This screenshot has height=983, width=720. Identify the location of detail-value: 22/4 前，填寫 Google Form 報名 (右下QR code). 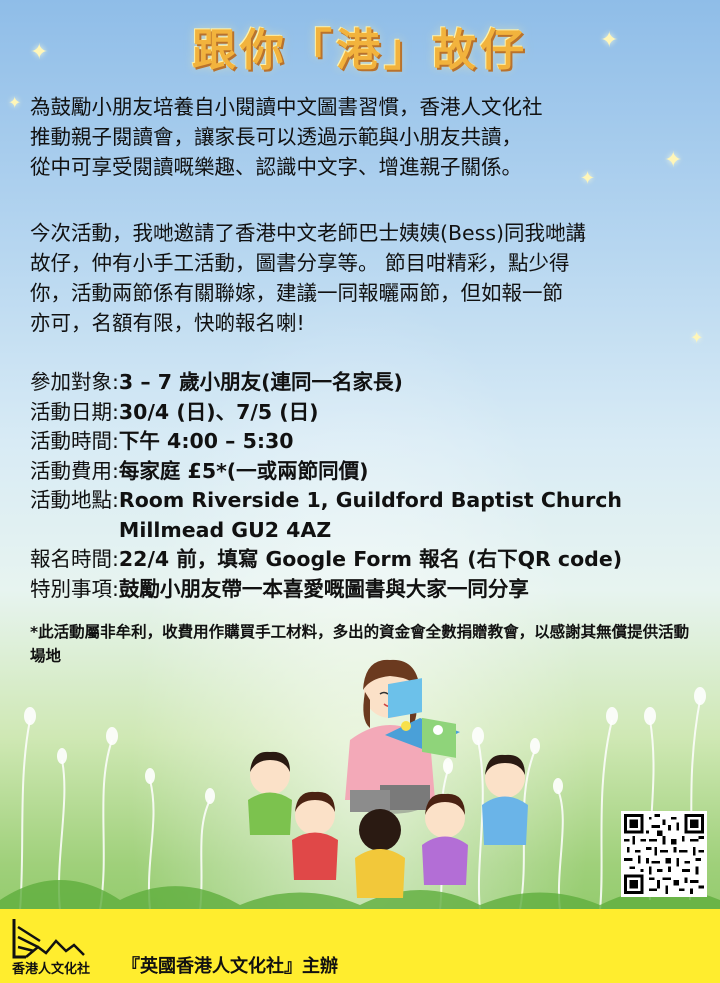
(370, 559).